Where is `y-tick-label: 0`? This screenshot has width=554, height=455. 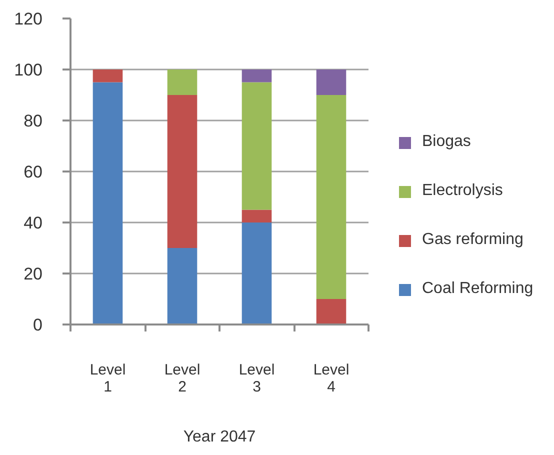
y-tick-label: 0 is located at coordinates (38, 325).